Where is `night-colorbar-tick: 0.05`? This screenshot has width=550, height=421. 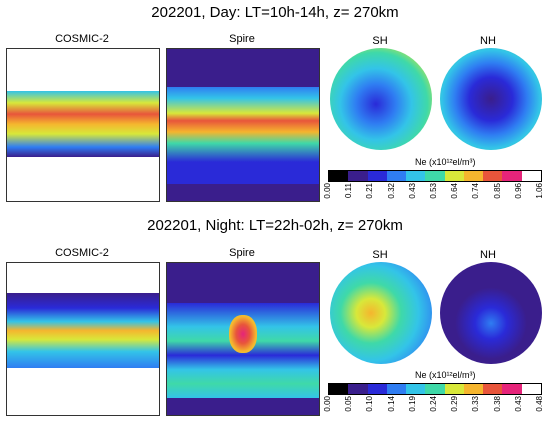 night-colorbar-tick: 0.05 is located at coordinates (349, 404).